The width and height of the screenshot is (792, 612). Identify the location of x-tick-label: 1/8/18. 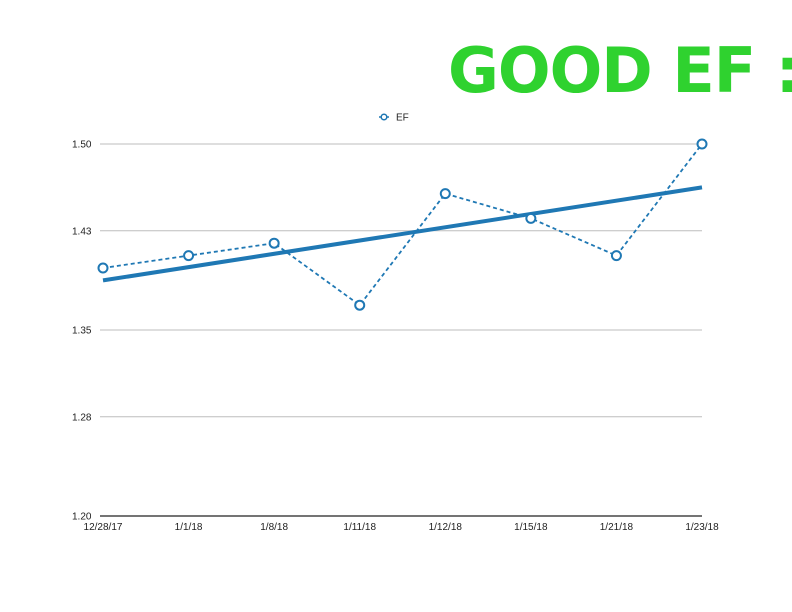
(274, 527).